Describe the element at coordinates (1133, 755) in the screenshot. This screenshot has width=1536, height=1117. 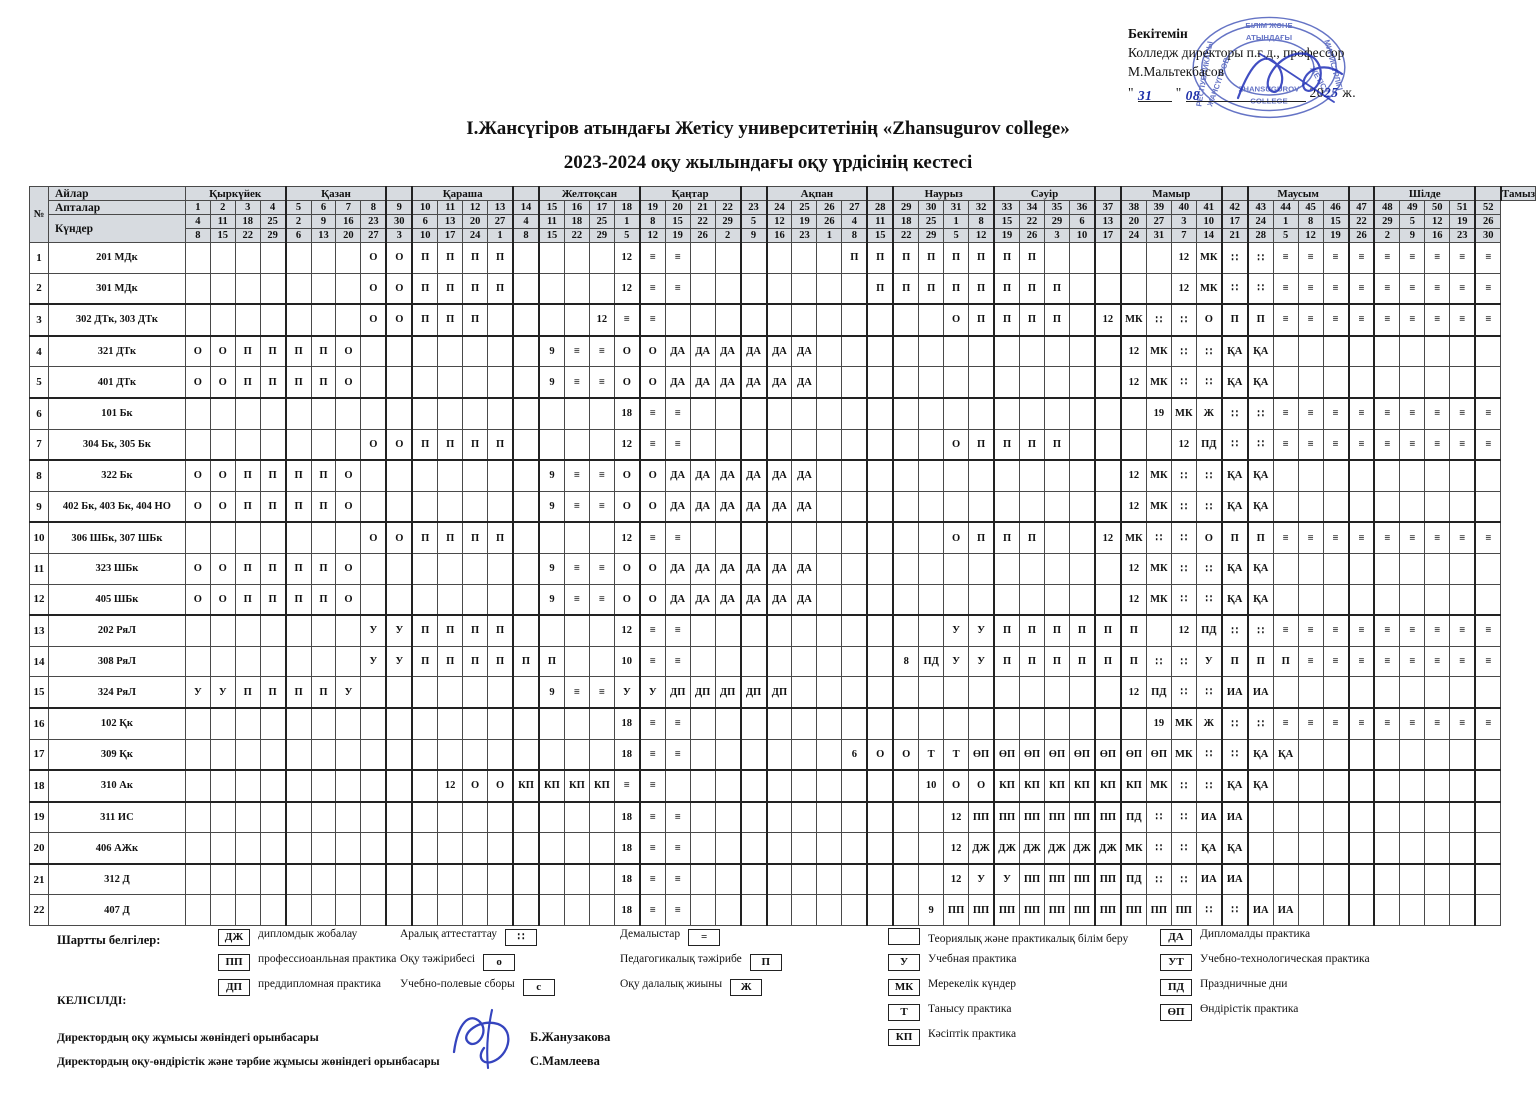
I see `schedule-cell: ӨП` at that location.